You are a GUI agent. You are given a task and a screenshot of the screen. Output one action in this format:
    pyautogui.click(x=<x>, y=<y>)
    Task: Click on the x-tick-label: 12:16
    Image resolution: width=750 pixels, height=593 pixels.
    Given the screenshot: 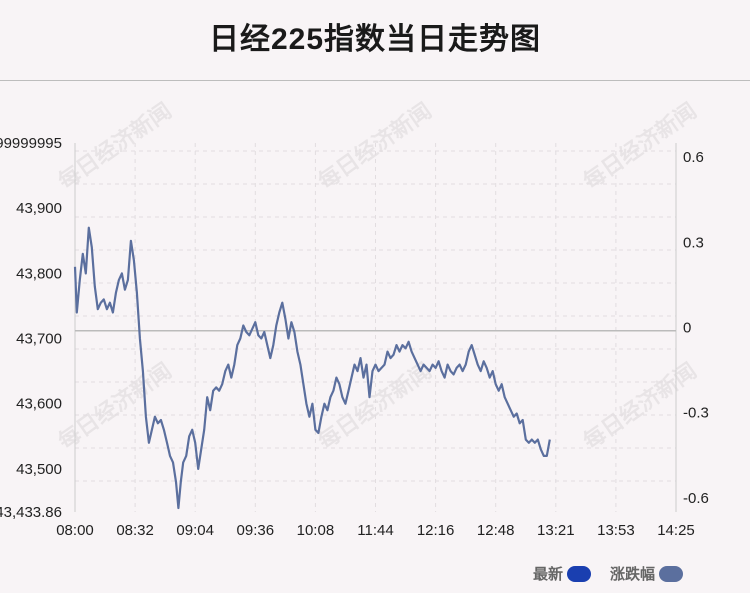 What is the action you would take?
    pyautogui.click(x=436, y=530)
    